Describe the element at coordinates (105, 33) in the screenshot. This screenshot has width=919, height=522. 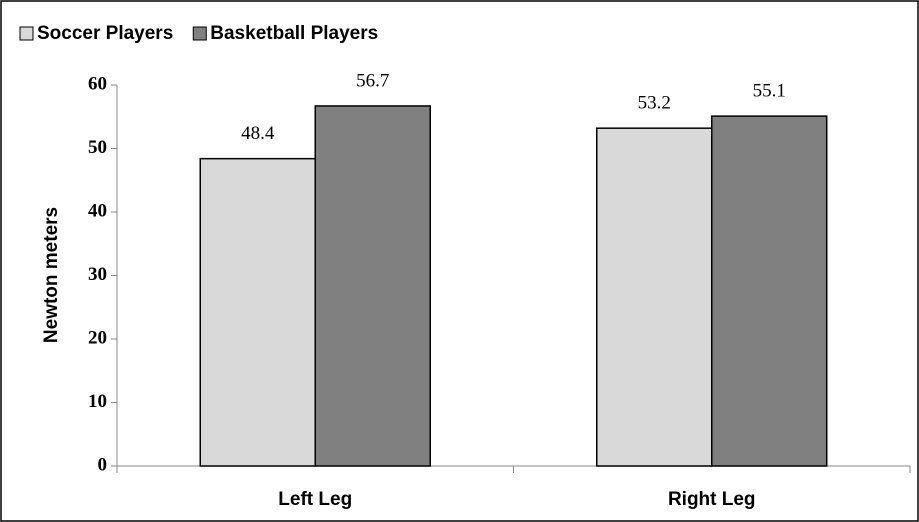
I see `legend-label: Soccer Players` at that location.